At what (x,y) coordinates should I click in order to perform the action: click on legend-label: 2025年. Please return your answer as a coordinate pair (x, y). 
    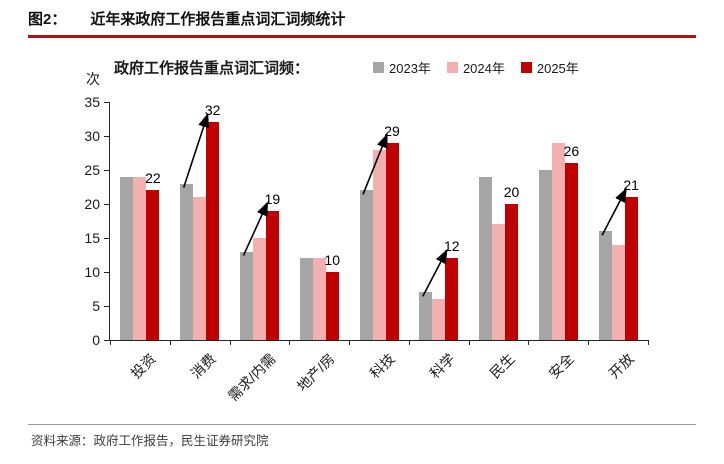
    Looking at the image, I should click on (557, 68).